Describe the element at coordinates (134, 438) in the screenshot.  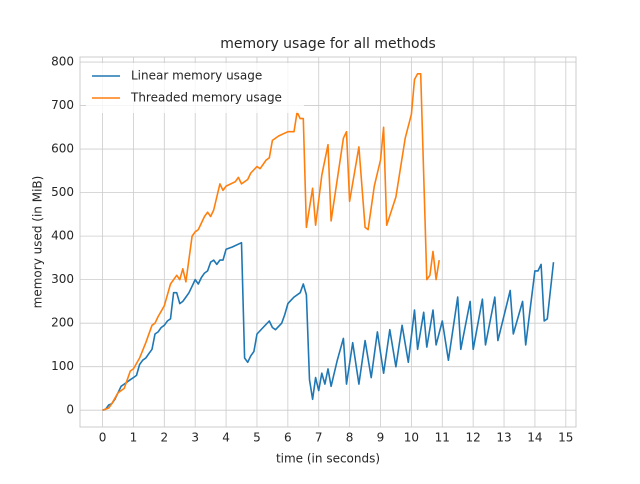
I see `x-tick-label: 1` at that location.